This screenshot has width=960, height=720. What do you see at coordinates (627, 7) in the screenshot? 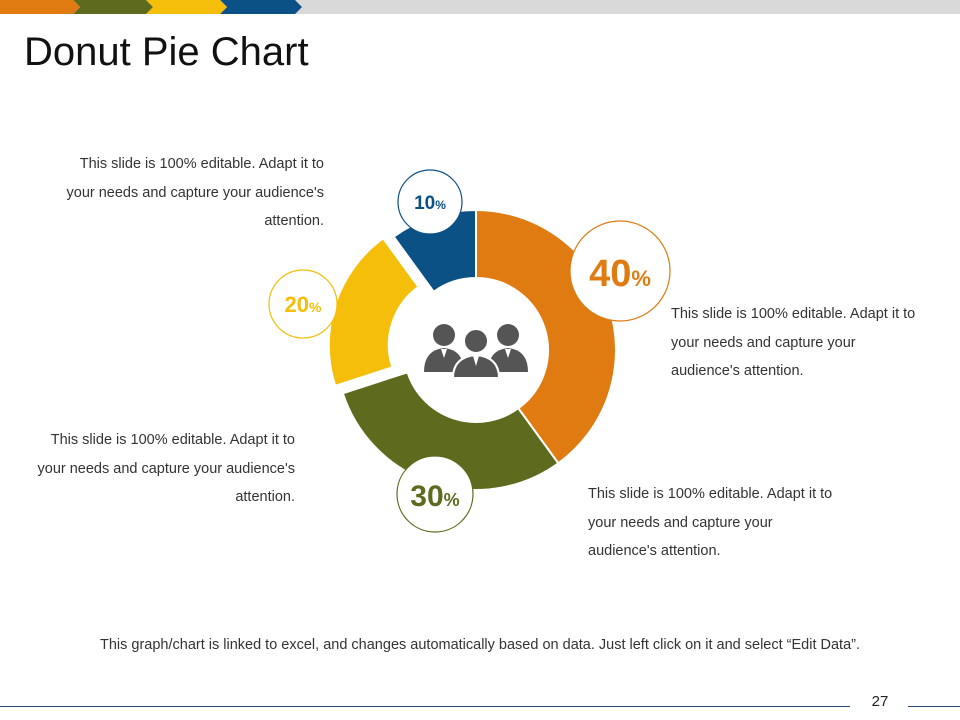
I see `accent-segment-gray` at bounding box center [627, 7].